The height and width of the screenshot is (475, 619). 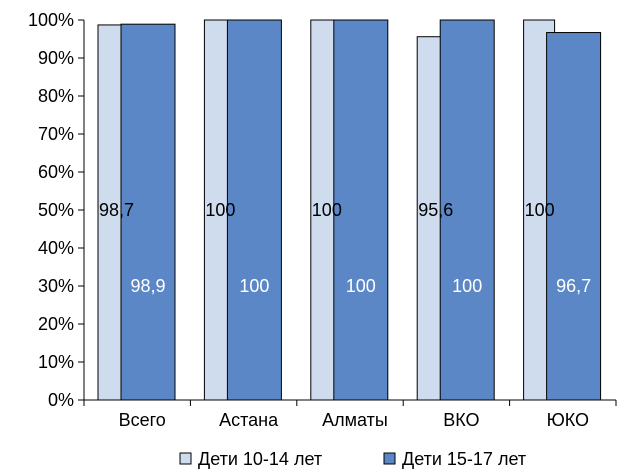 What do you see at coordinates (260, 459) in the screenshot?
I see `legend-label-series-1: Дети 10-14 лет` at bounding box center [260, 459].